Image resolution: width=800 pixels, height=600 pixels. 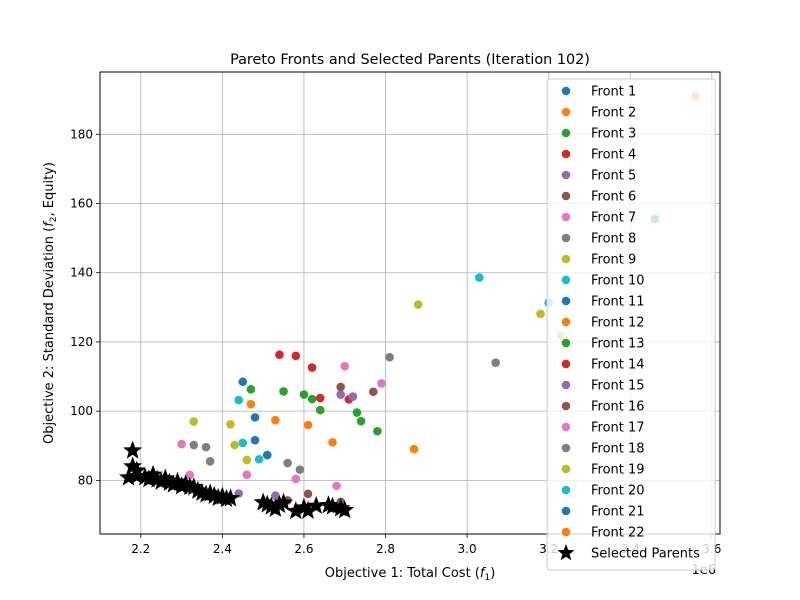 I want to click on legend-label: Front 4, so click(x=613, y=155).